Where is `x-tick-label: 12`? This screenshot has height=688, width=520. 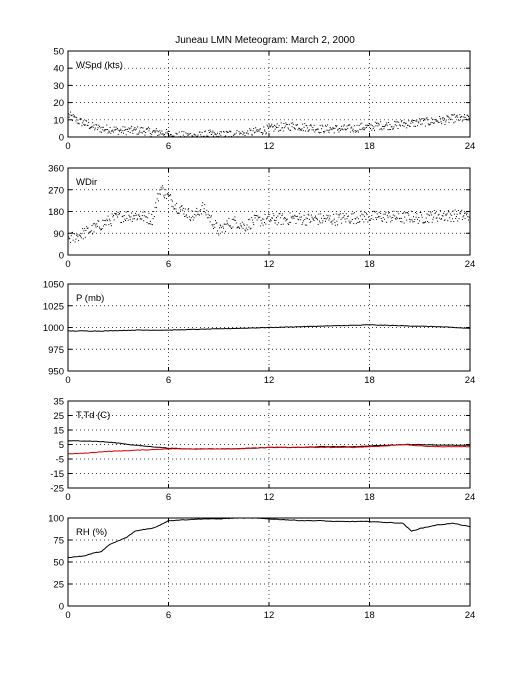
x-tick-label: 12 is located at coordinates (269, 380).